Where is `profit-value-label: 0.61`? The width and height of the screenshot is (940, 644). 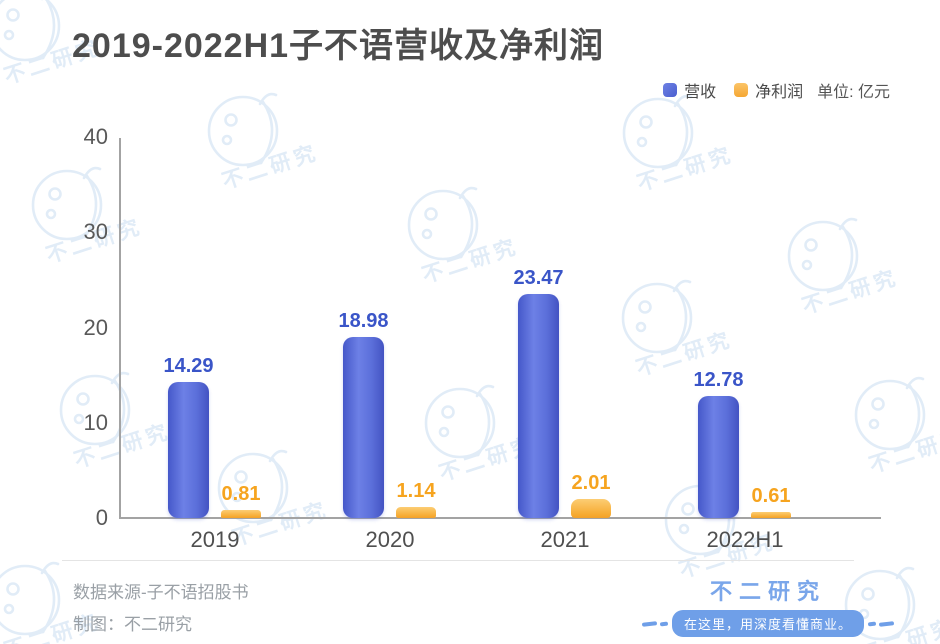
profit-value-label: 0.61 is located at coordinates (771, 496).